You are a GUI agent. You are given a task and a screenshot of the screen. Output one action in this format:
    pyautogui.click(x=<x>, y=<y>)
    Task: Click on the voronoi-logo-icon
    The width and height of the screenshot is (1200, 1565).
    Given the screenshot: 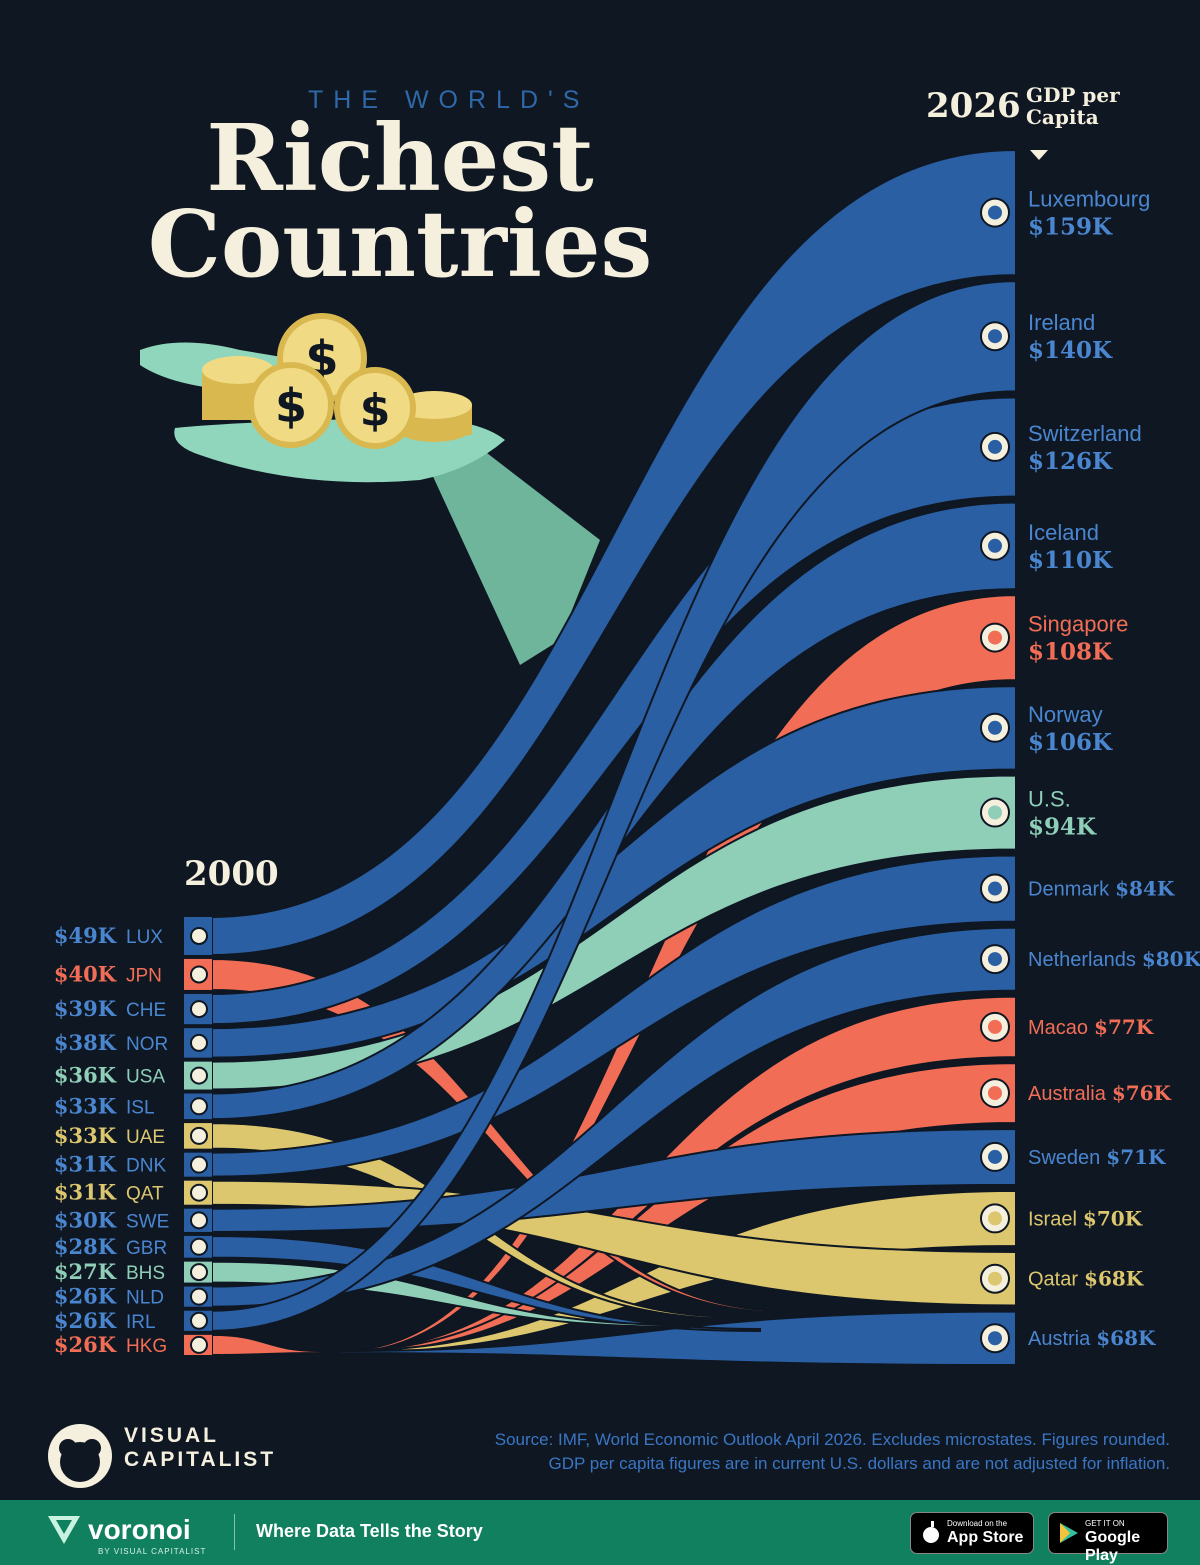 What is the action you would take?
    pyautogui.click(x=64, y=1530)
    